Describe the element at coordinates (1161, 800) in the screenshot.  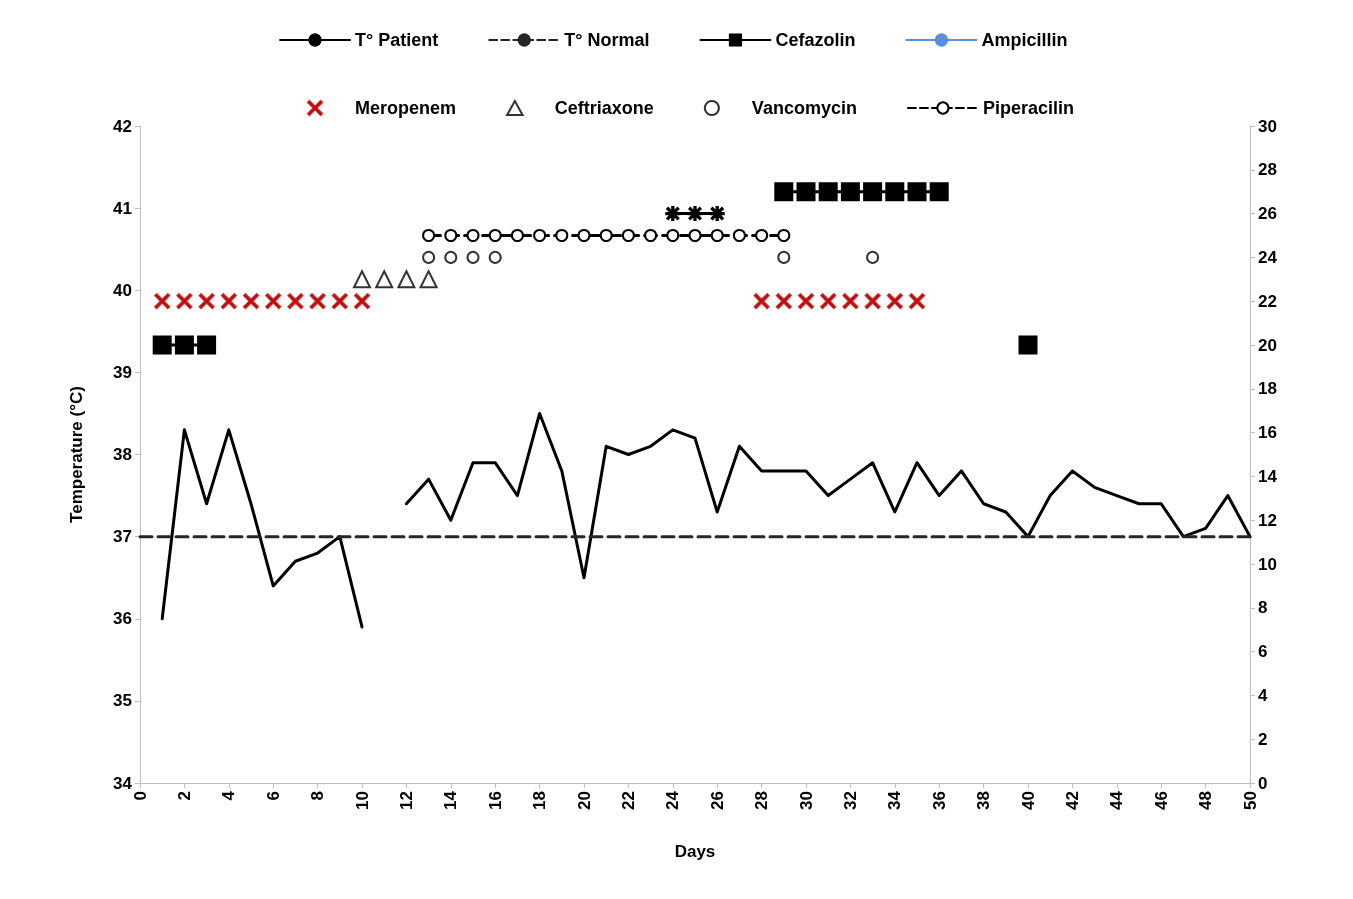
I see `x-tick-label: 46` at that location.